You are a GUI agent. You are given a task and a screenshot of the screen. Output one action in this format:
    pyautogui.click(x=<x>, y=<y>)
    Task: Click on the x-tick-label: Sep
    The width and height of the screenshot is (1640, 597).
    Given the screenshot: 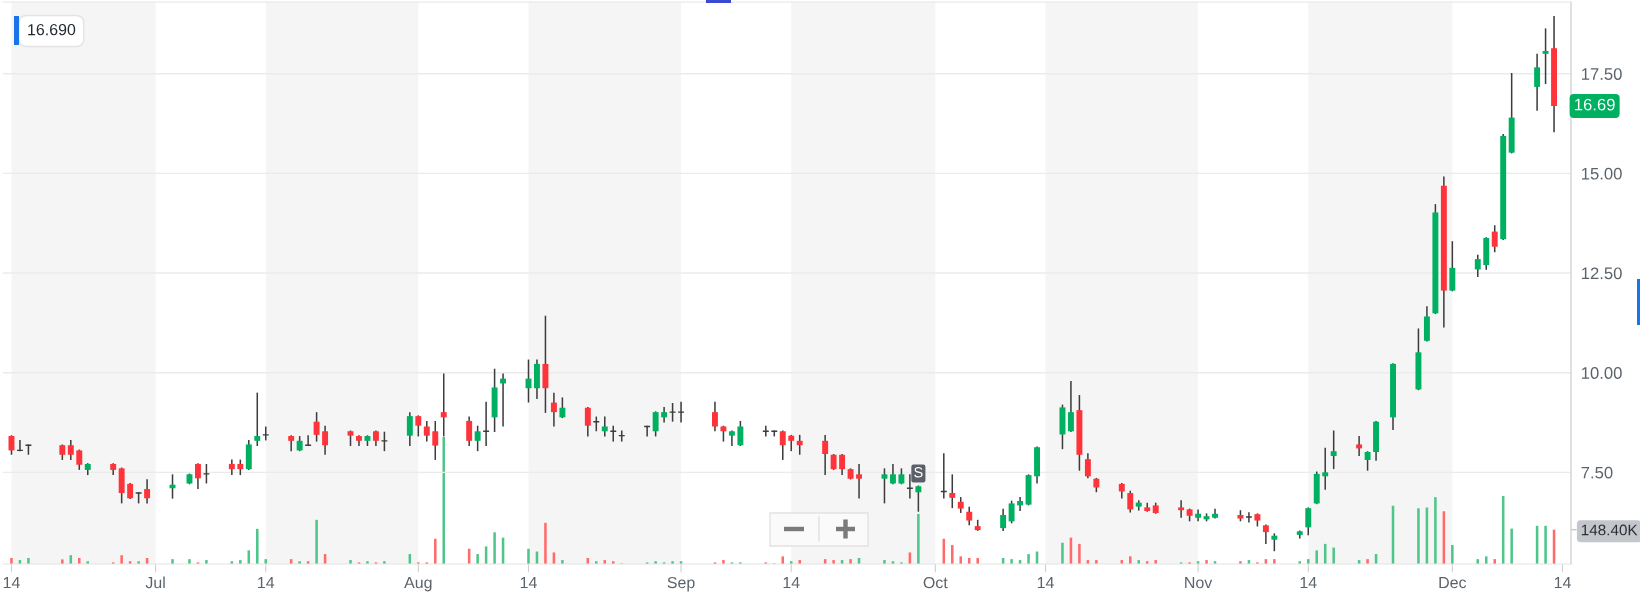 What is the action you would take?
    pyautogui.click(x=681, y=584)
    